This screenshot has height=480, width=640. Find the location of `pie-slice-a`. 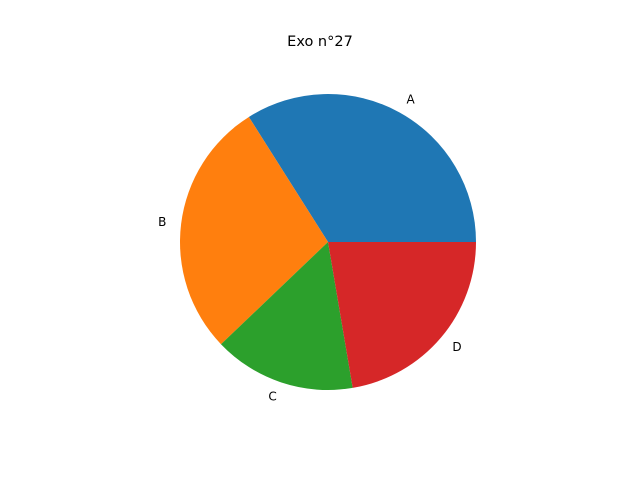

pie-slice-a is located at coordinates (362, 167).